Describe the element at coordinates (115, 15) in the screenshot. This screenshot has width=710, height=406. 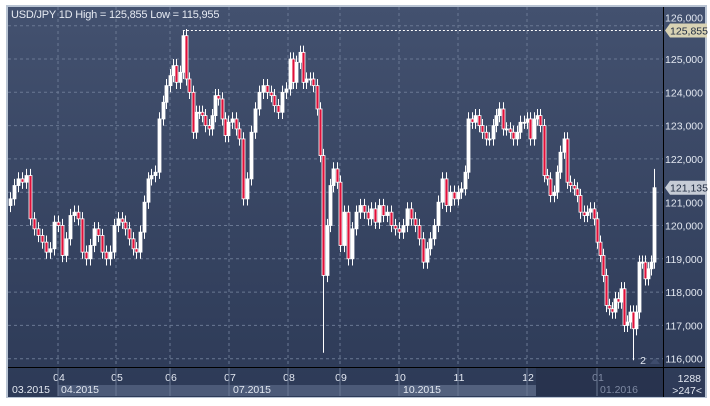
I see `chart-title: USD/JPY 1D High = 125,855 Low = 115,955` at that location.